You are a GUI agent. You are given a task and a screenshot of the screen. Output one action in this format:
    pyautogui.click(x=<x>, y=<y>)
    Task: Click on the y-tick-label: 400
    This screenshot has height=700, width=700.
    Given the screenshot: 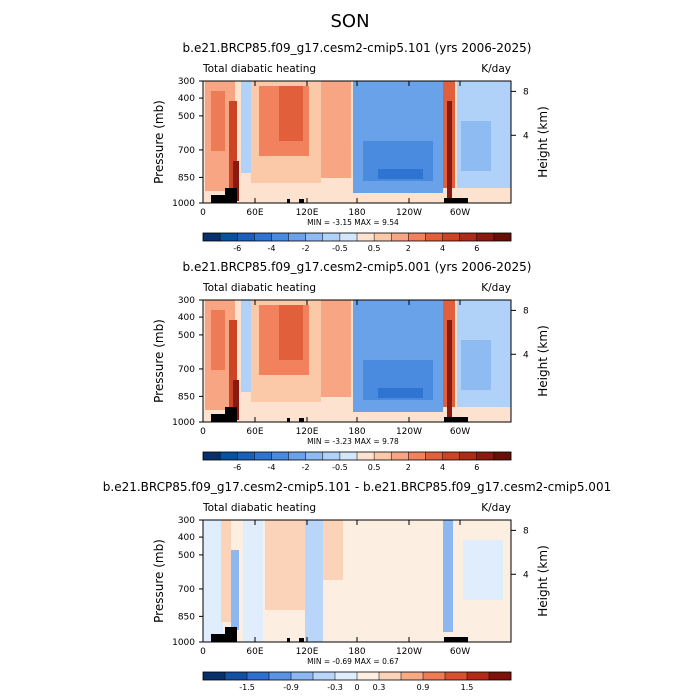 What is the action you would take?
    pyautogui.click(x=186, y=538)
    